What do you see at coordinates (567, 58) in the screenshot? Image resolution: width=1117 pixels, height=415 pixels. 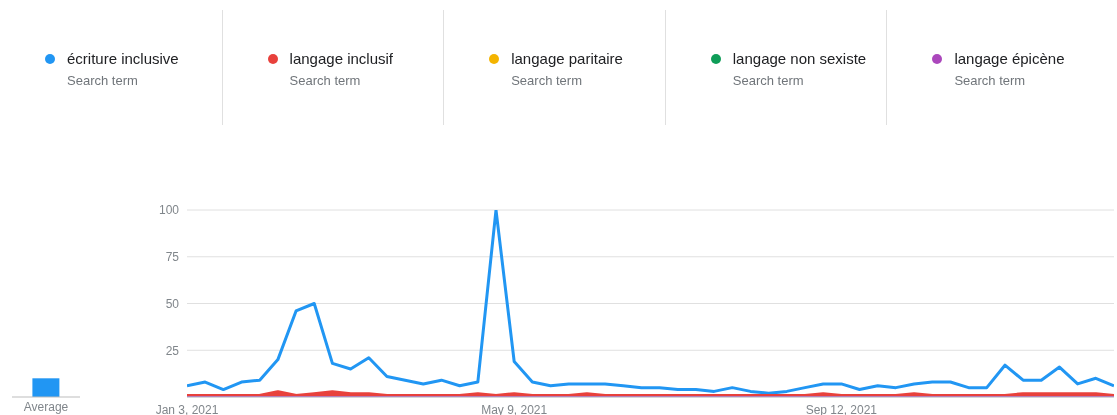 I see `legend-label: langage paritaire` at bounding box center [567, 58].